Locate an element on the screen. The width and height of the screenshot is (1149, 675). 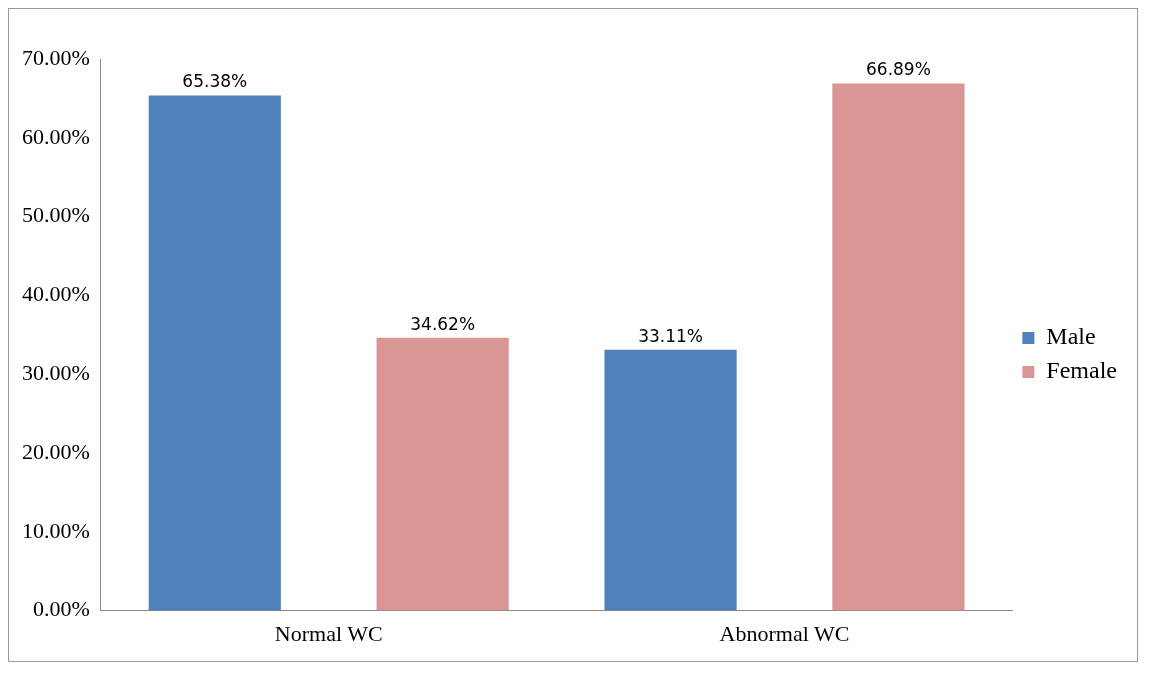
data-label: 65.38% is located at coordinates (215, 81).